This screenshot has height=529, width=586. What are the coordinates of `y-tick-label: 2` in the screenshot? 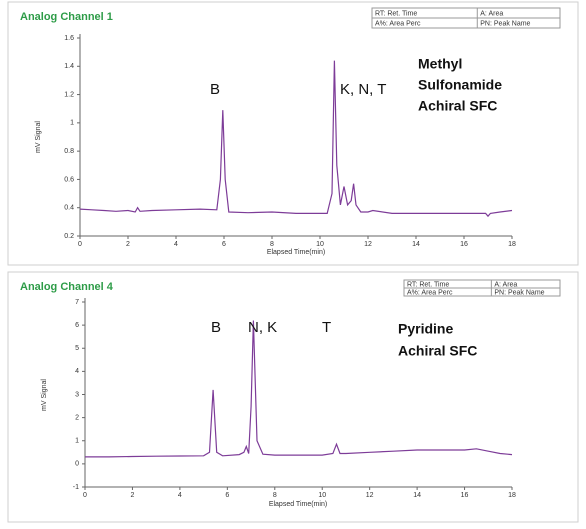 It's located at (77, 417).